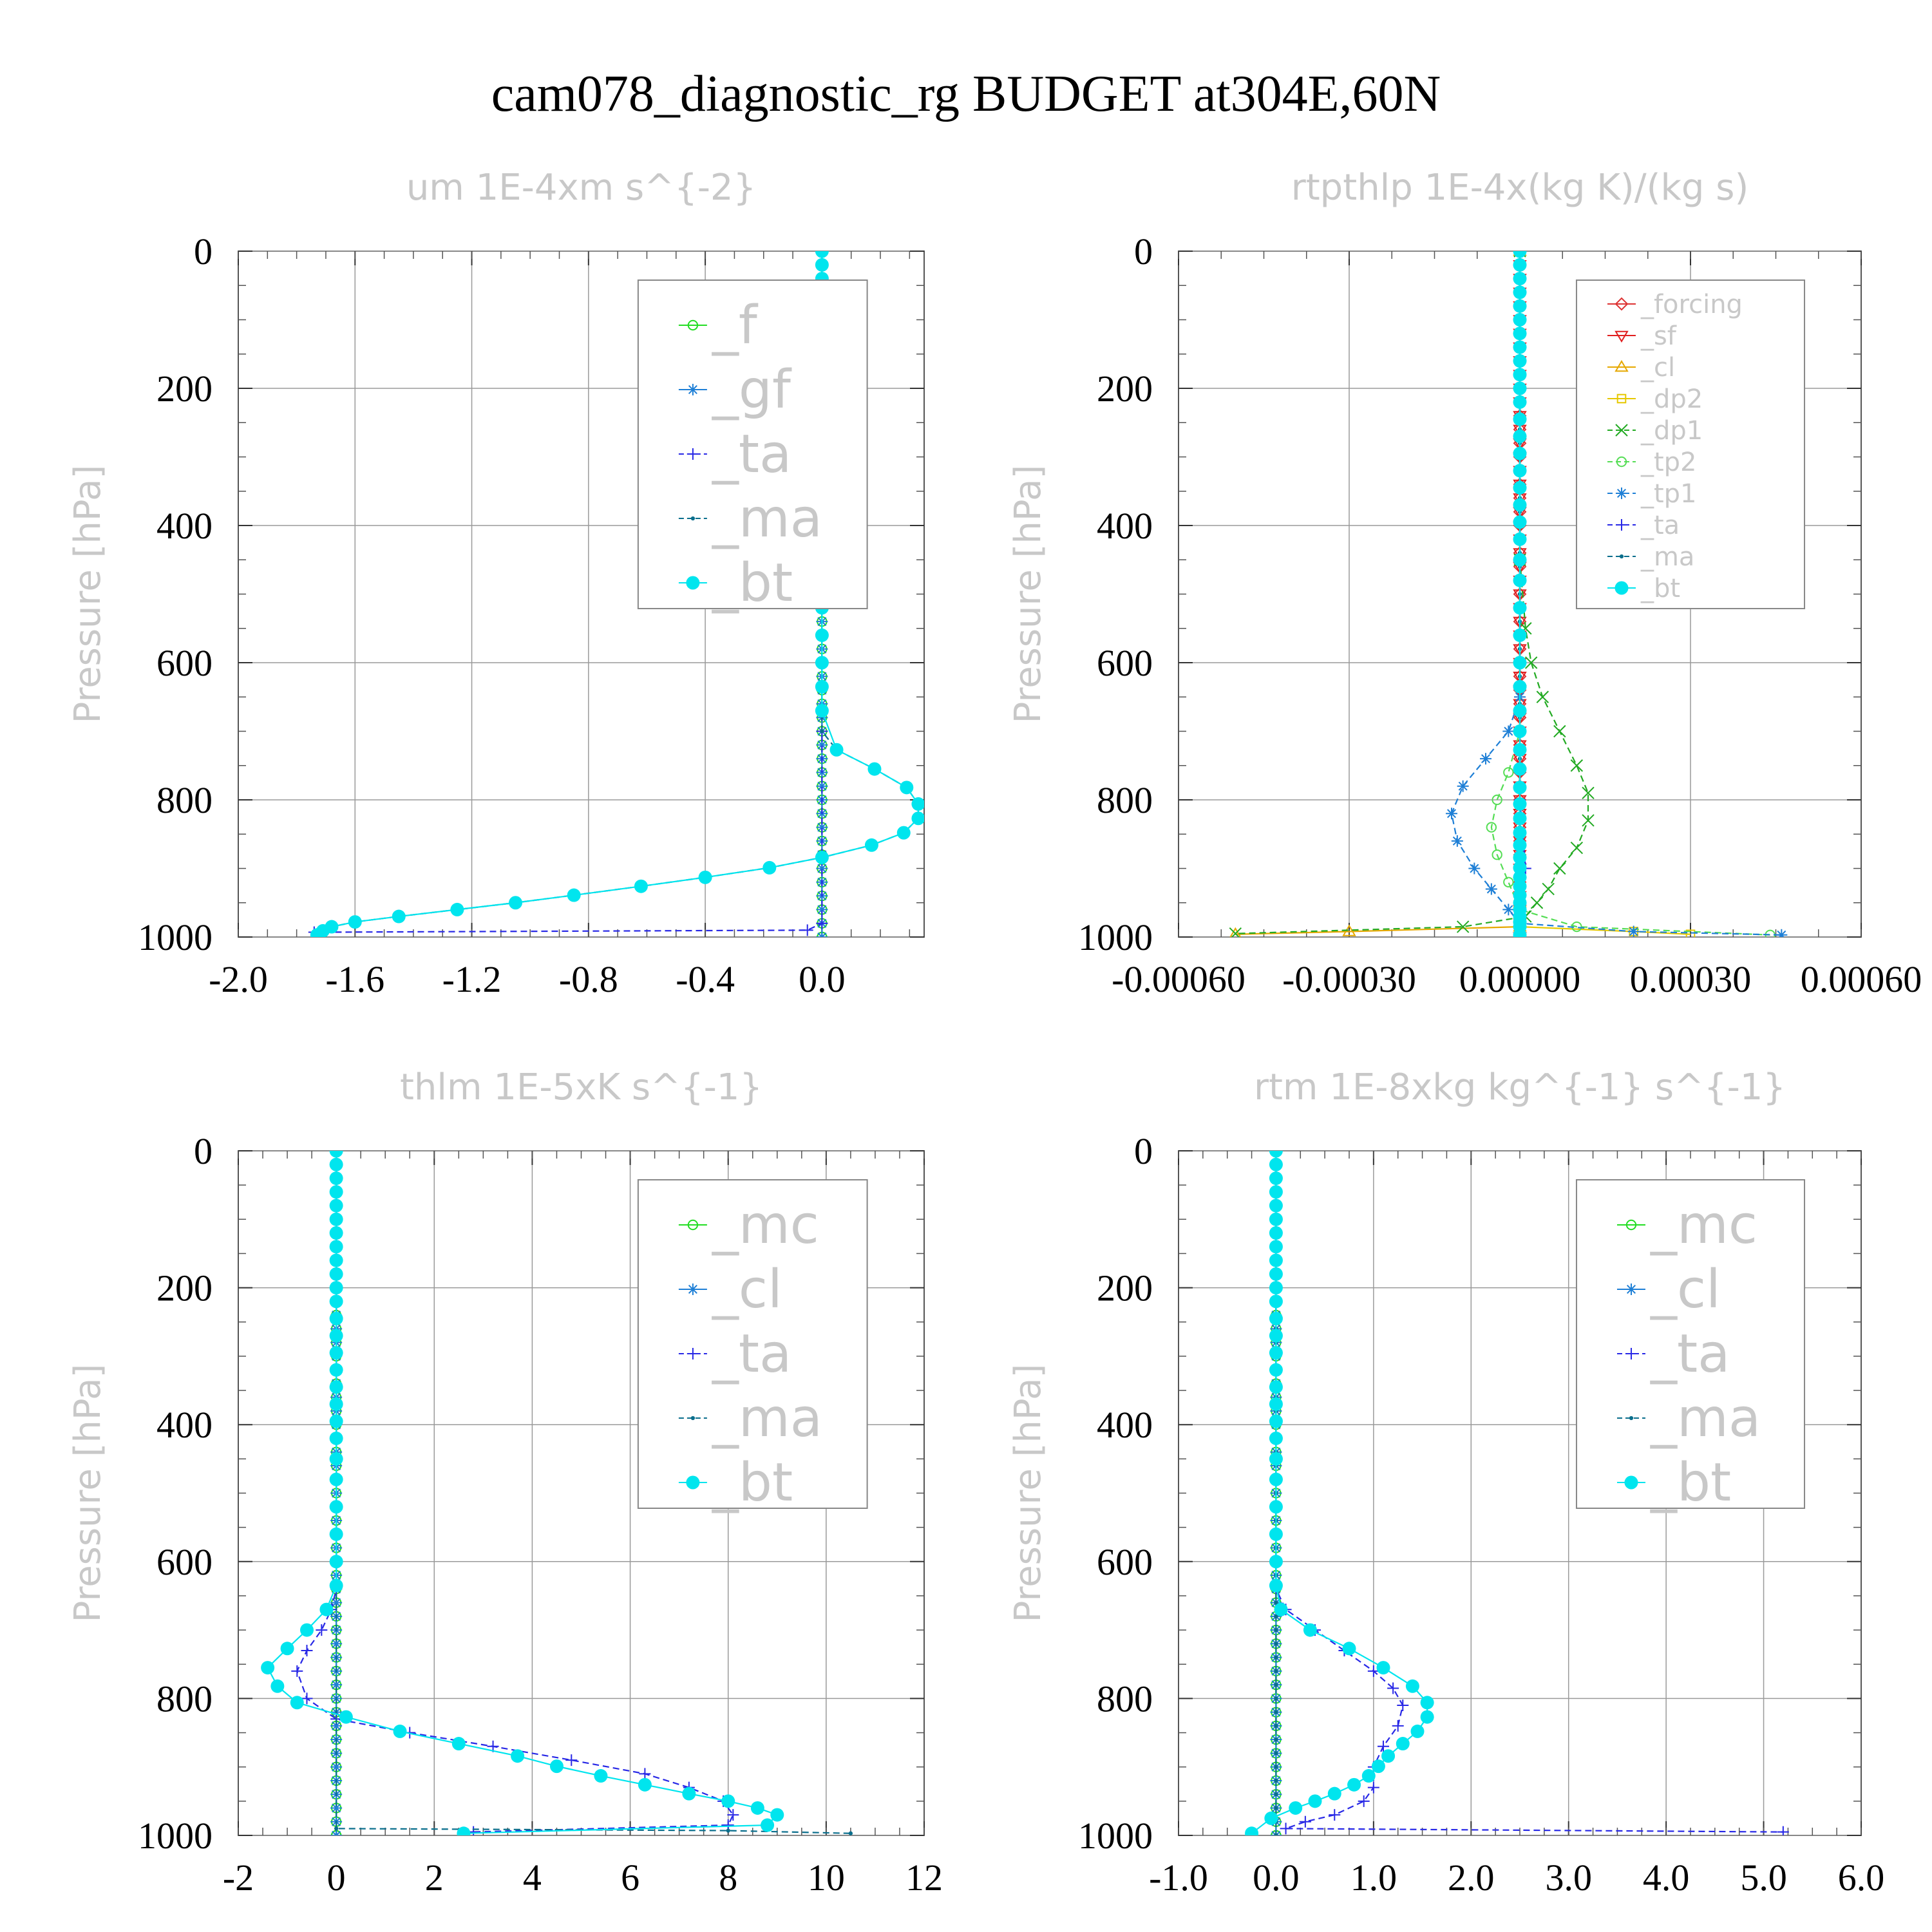  I want to click on figure-title: cam078_diagnostic_rg BUDGET at304E,60N, so click(966, 94).